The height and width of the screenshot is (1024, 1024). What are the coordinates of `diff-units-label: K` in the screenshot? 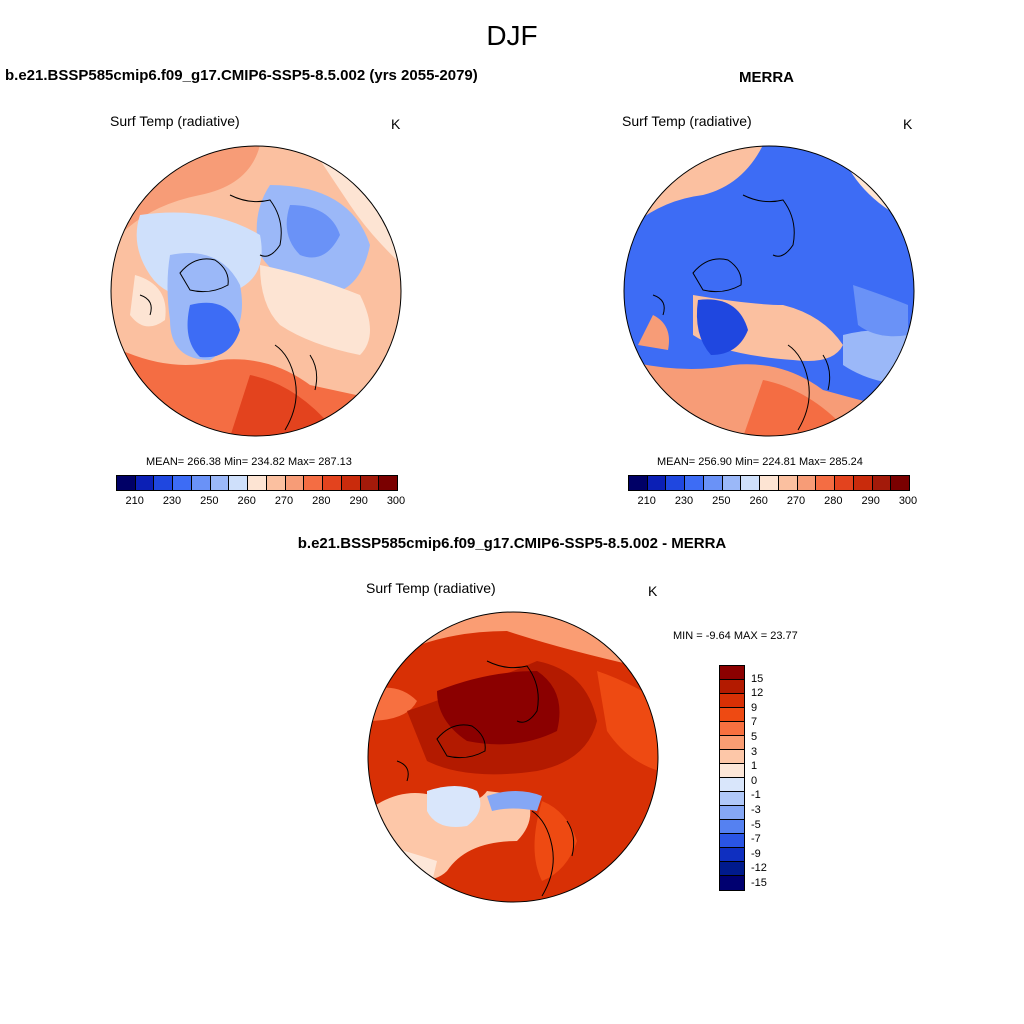 It's located at (653, 591).